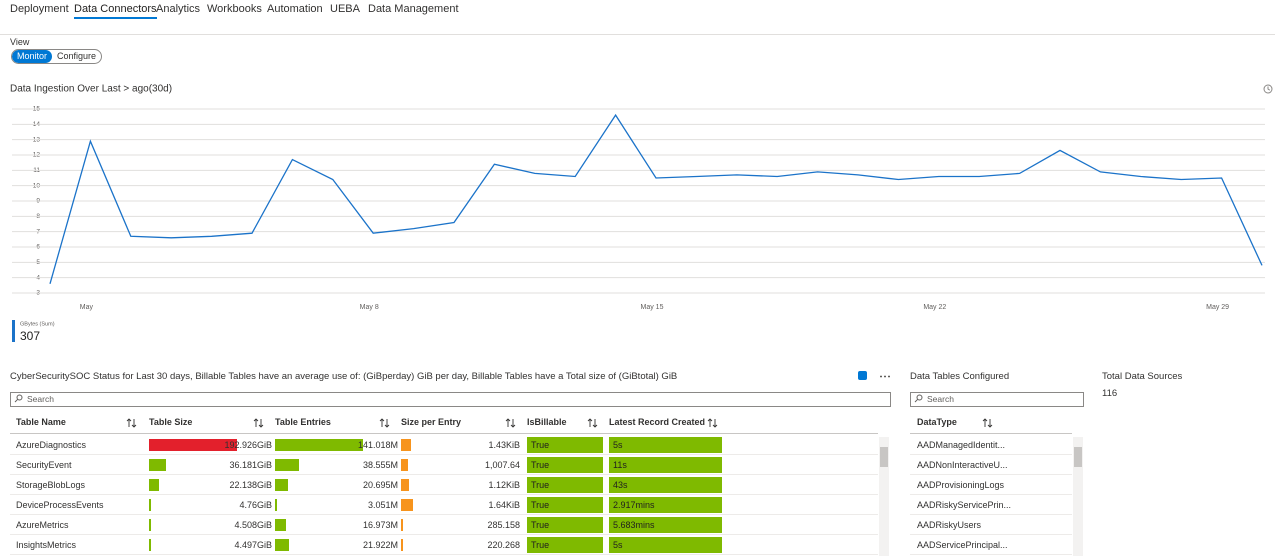 Image resolution: width=1275 pixels, height=556 pixels. Describe the element at coordinates (13, 331) in the screenshot. I see `legend-swatch` at that location.